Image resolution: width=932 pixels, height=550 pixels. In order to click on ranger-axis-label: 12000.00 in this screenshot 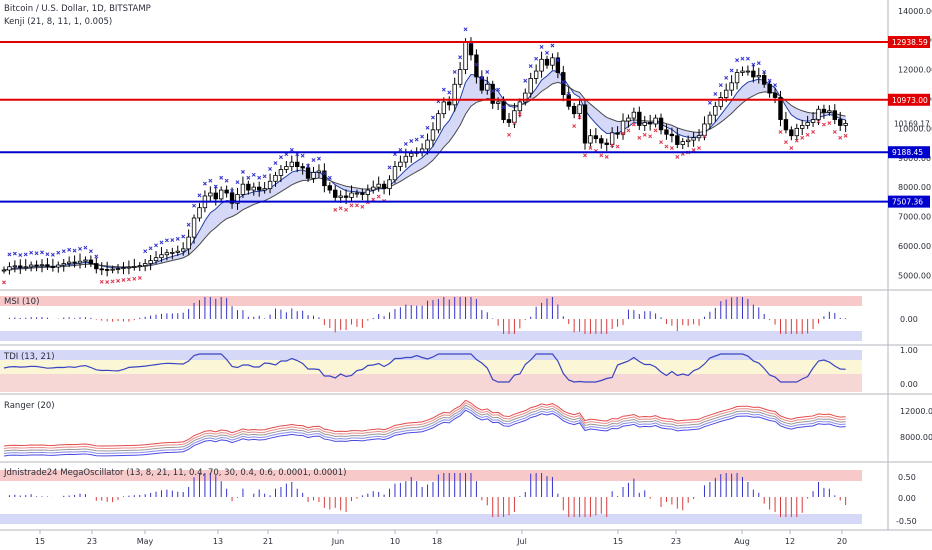, I will do `click(916, 411)`.